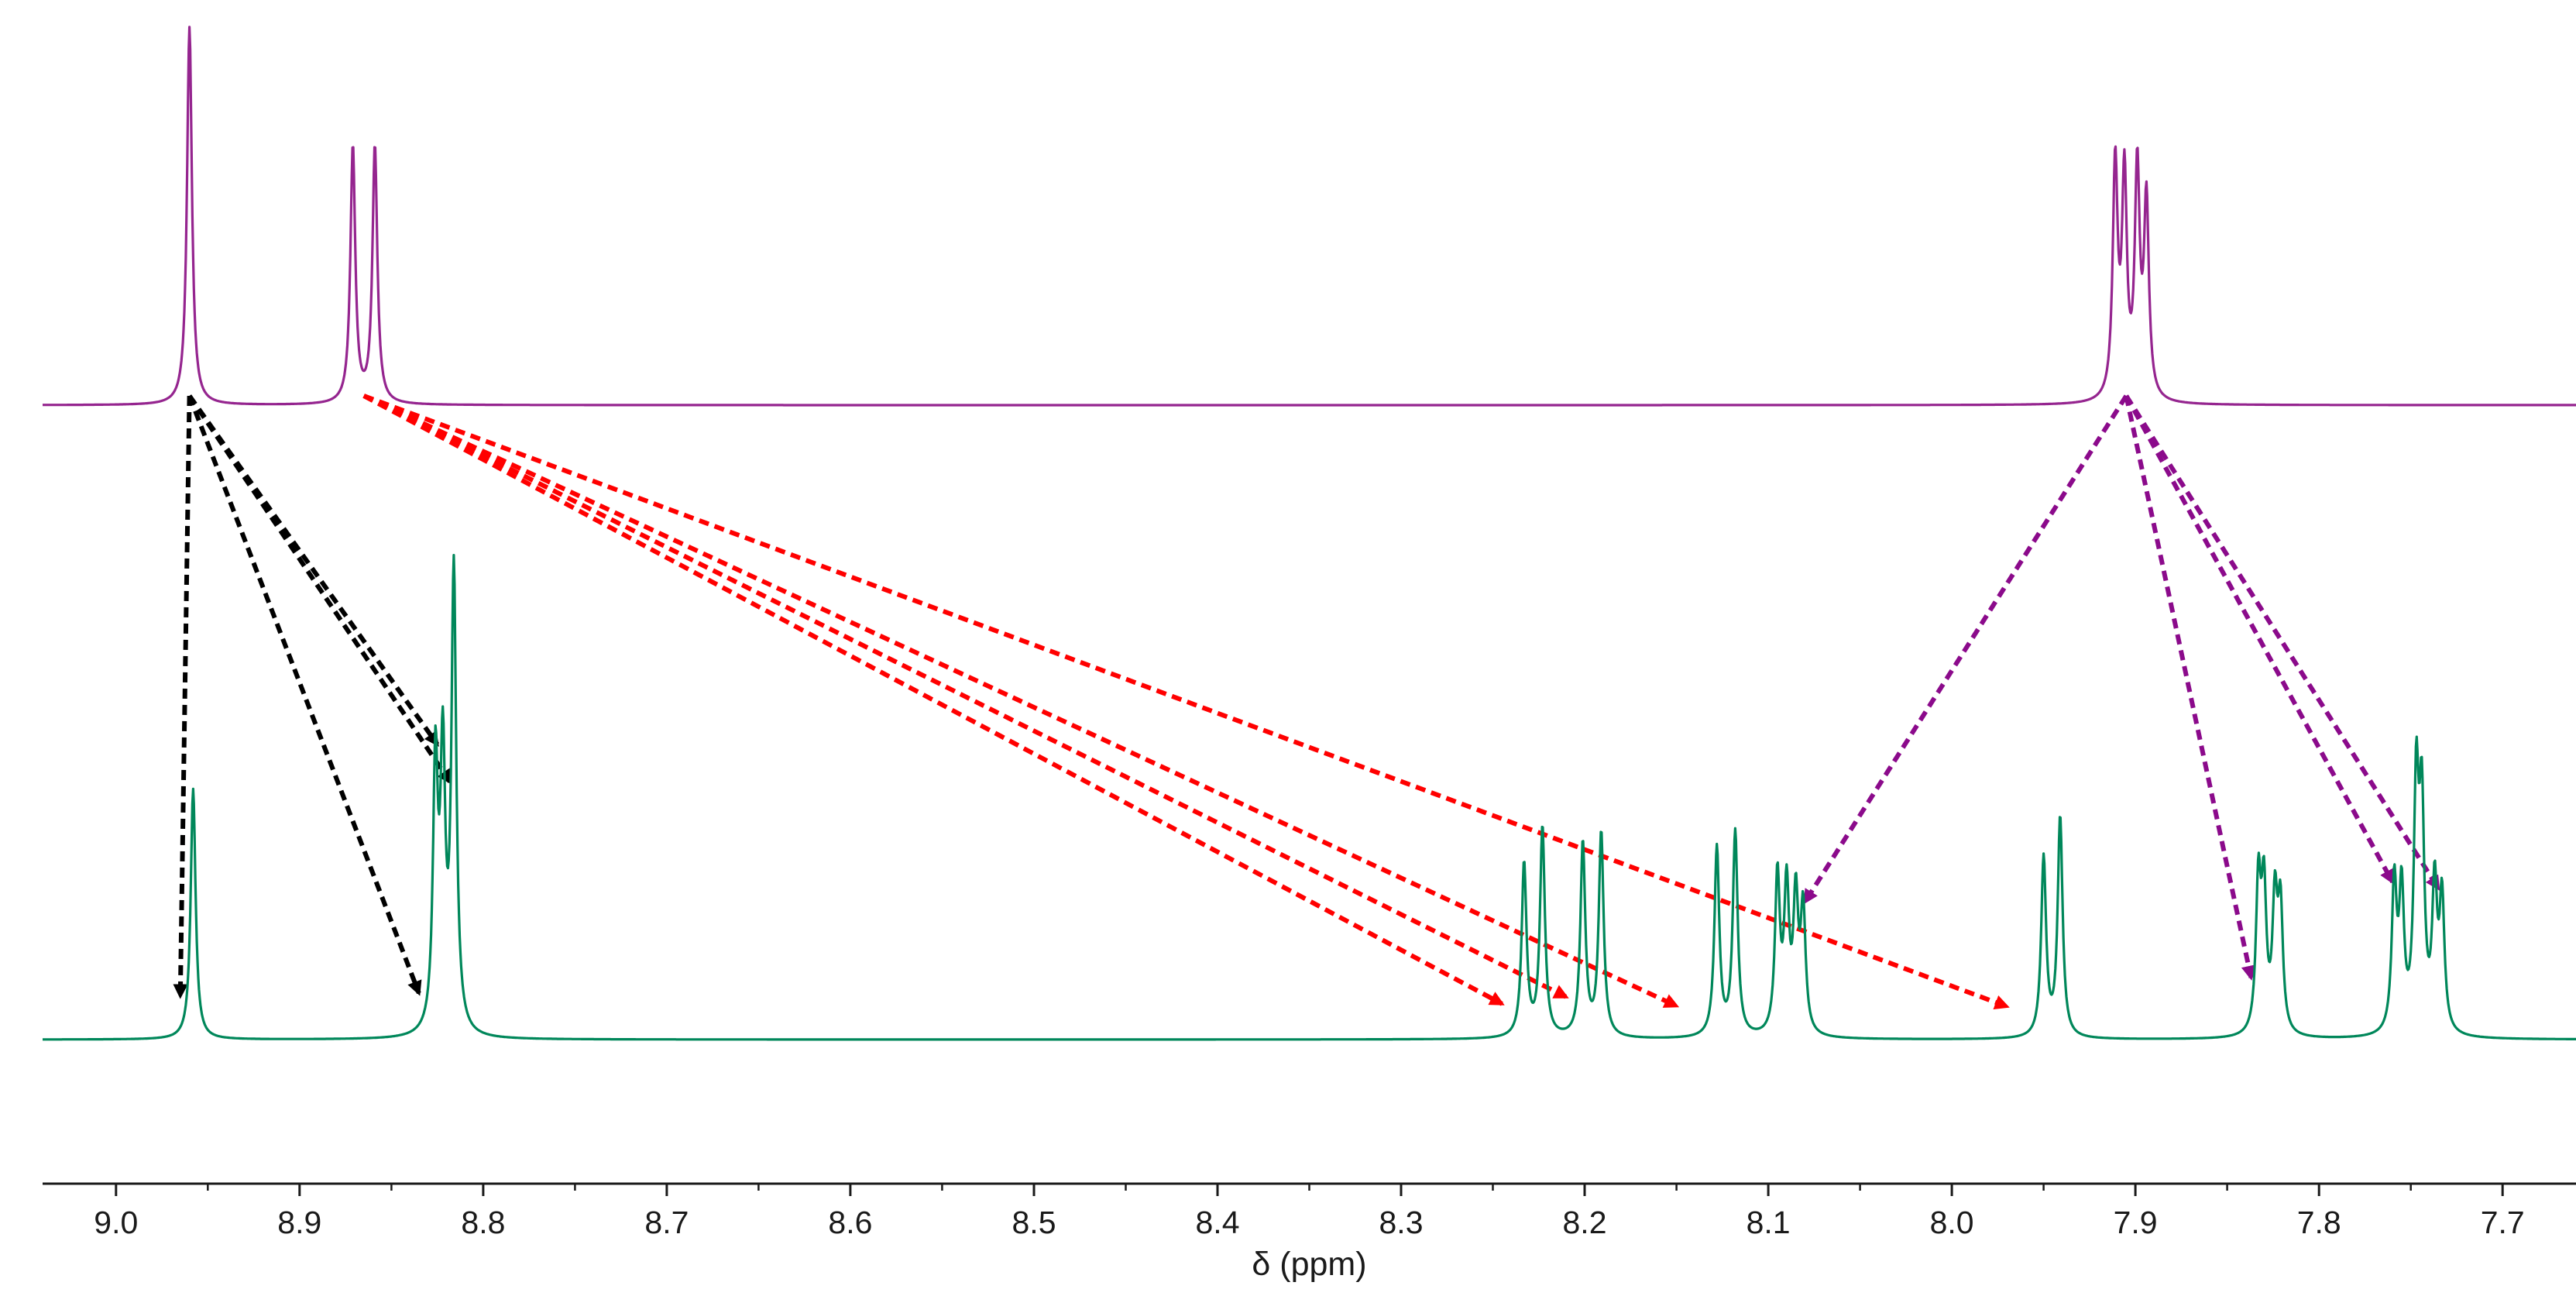  What do you see at coordinates (1218, 1222) in the screenshot?
I see `x-tick-label: 8.4` at bounding box center [1218, 1222].